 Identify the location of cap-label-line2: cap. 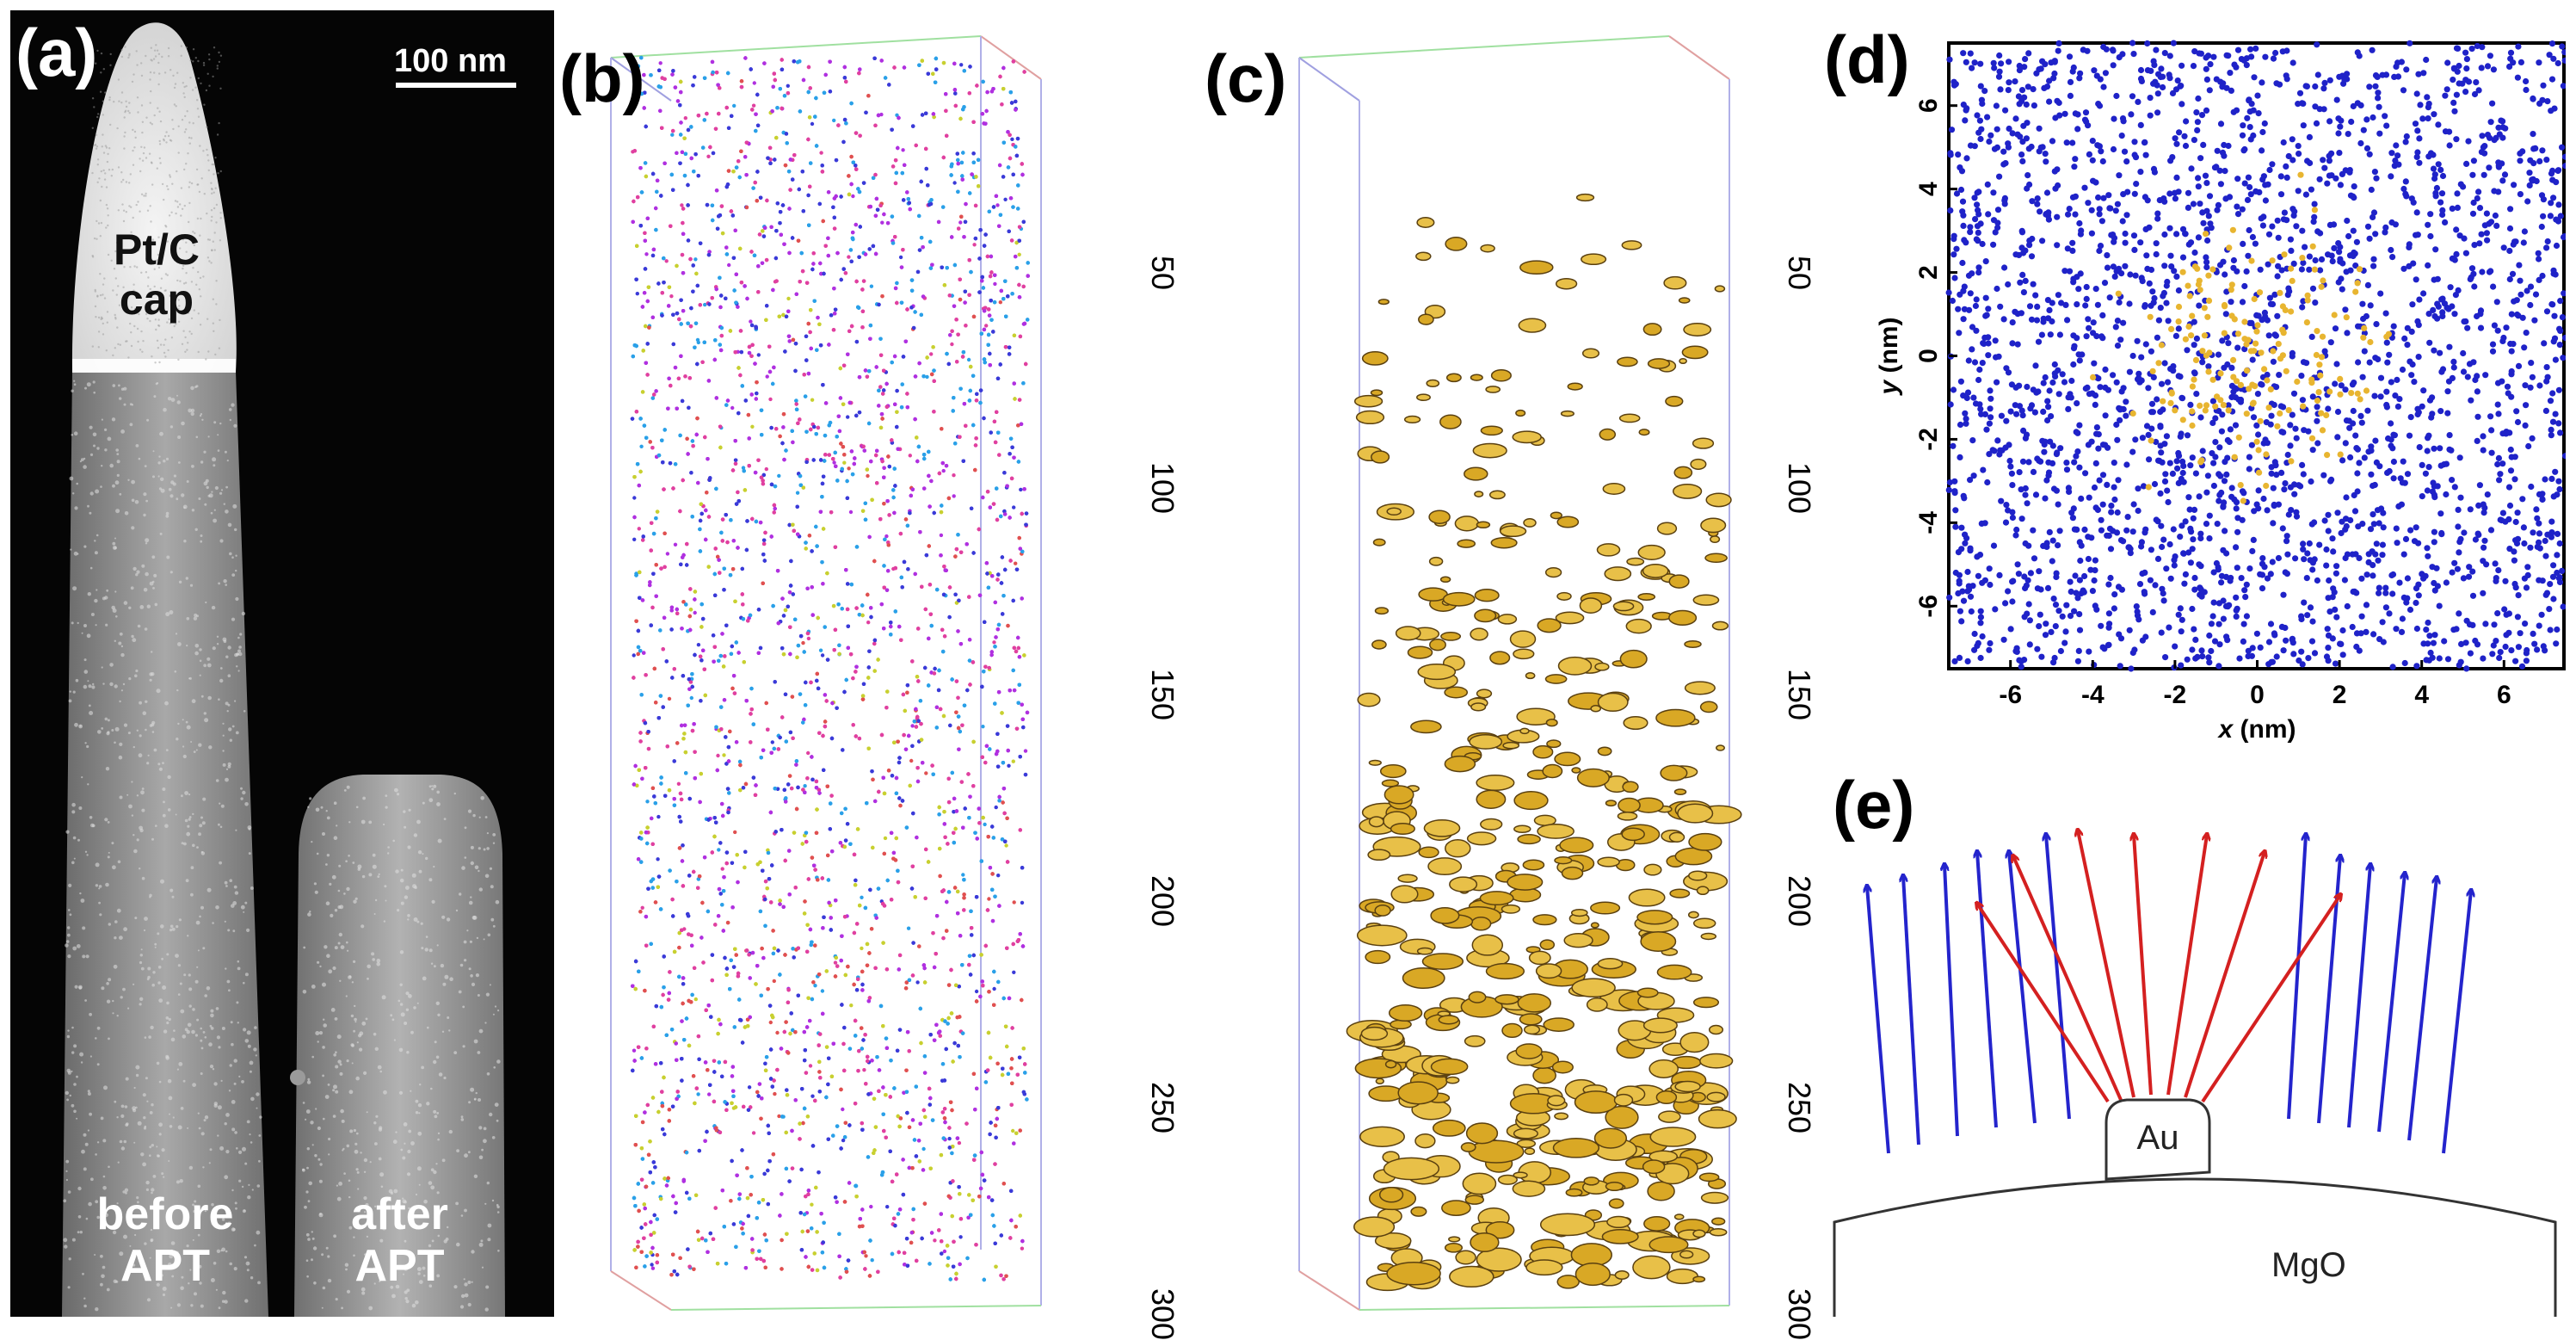
(156, 299).